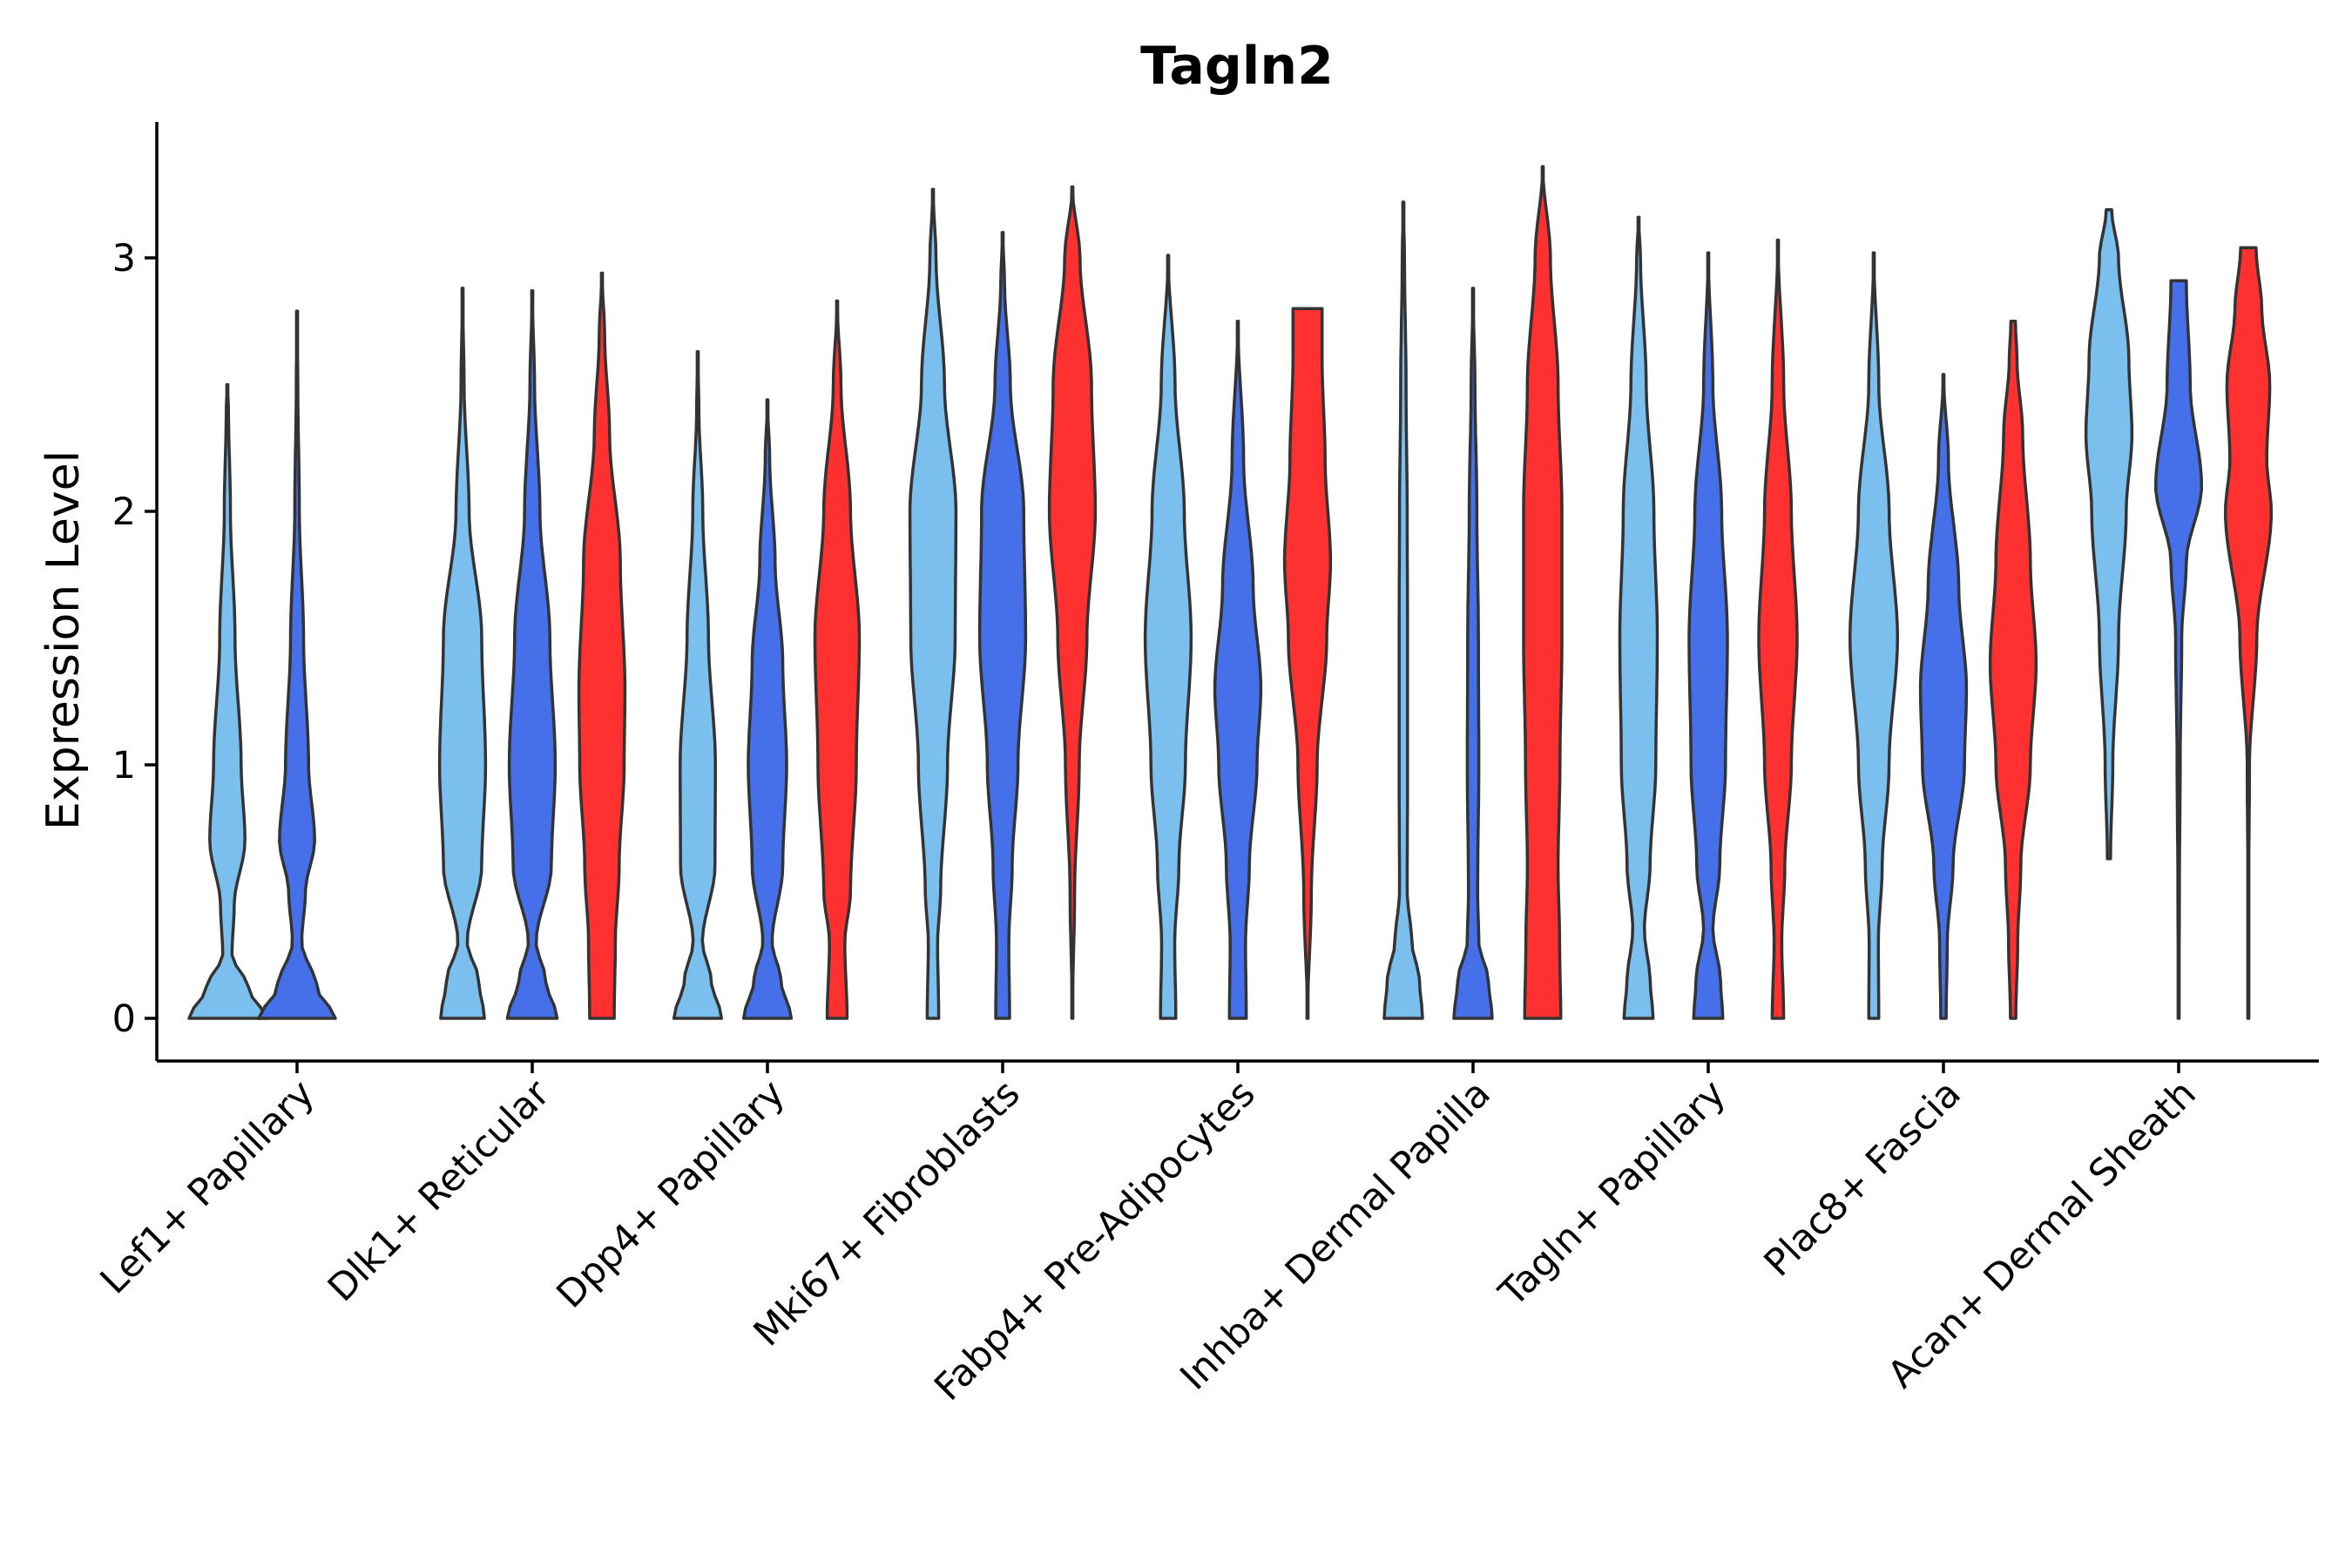  What do you see at coordinates (64, 640) in the screenshot?
I see `y-axis-label: Expression Level` at bounding box center [64, 640].